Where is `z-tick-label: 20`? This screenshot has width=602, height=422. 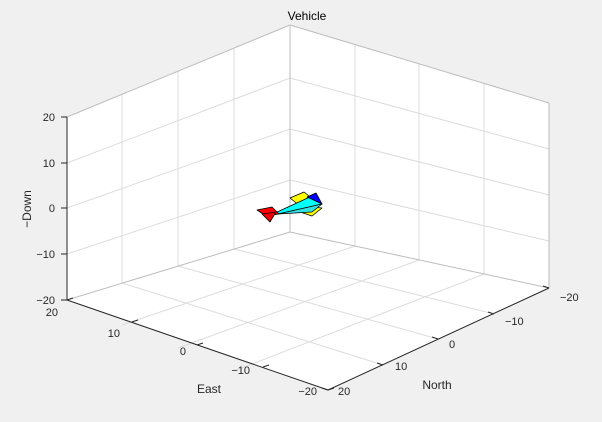
z-tick-label: 20 is located at coordinates (49, 118).